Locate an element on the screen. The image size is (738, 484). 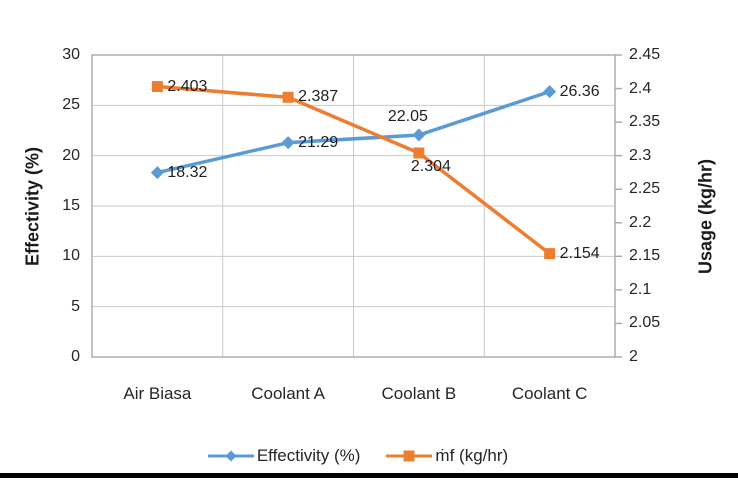
right-axis-tick-label: 2.05 is located at coordinates (645, 323).